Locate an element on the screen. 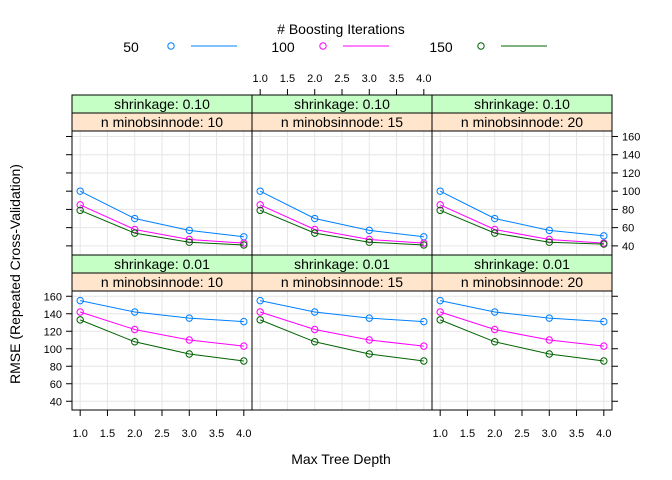 The width and height of the screenshot is (672, 480). panel: shrinkage: 0.01 n minobsinnode: 15 is located at coordinates (342, 332).